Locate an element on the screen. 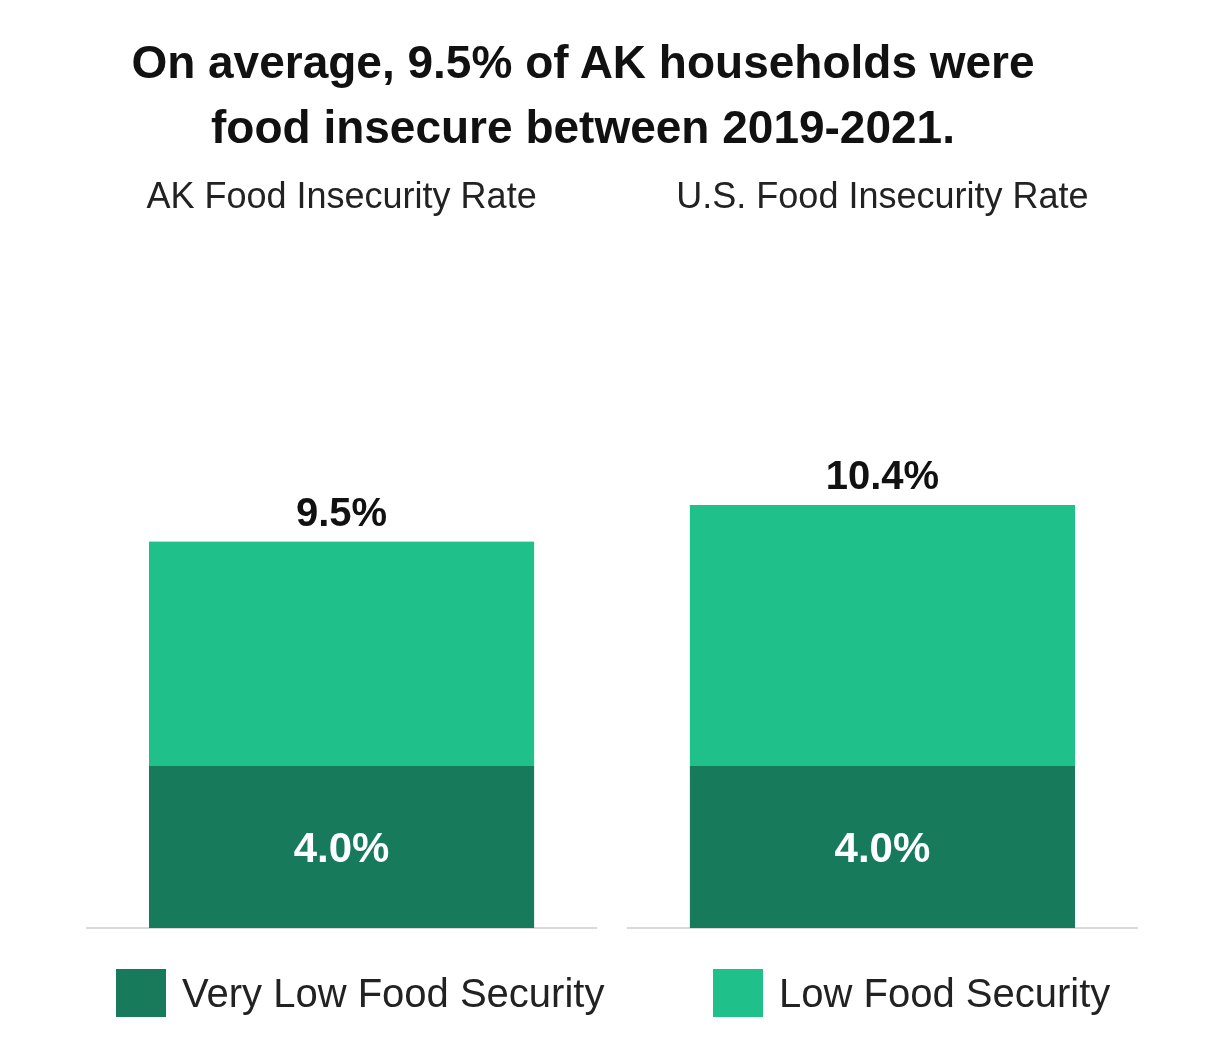 The width and height of the screenshot is (1223, 1057). chart-title: On average, 9.5% of AK households were food insecure between 2019-2021. is located at coordinates (583, 94).